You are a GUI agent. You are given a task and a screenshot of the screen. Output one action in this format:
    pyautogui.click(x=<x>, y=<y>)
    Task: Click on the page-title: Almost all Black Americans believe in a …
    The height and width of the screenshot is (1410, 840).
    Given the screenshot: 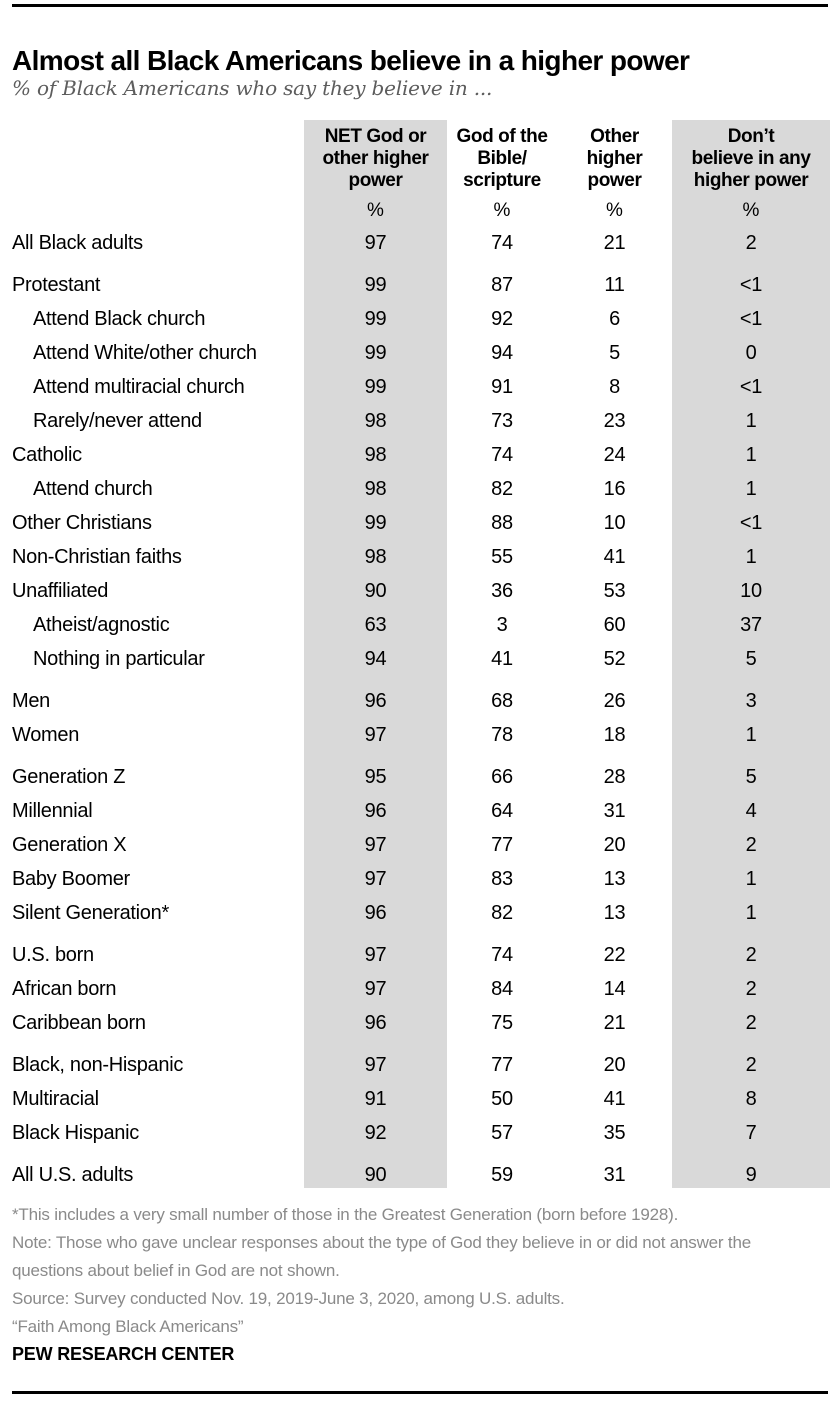 What is the action you would take?
    pyautogui.click(x=351, y=60)
    